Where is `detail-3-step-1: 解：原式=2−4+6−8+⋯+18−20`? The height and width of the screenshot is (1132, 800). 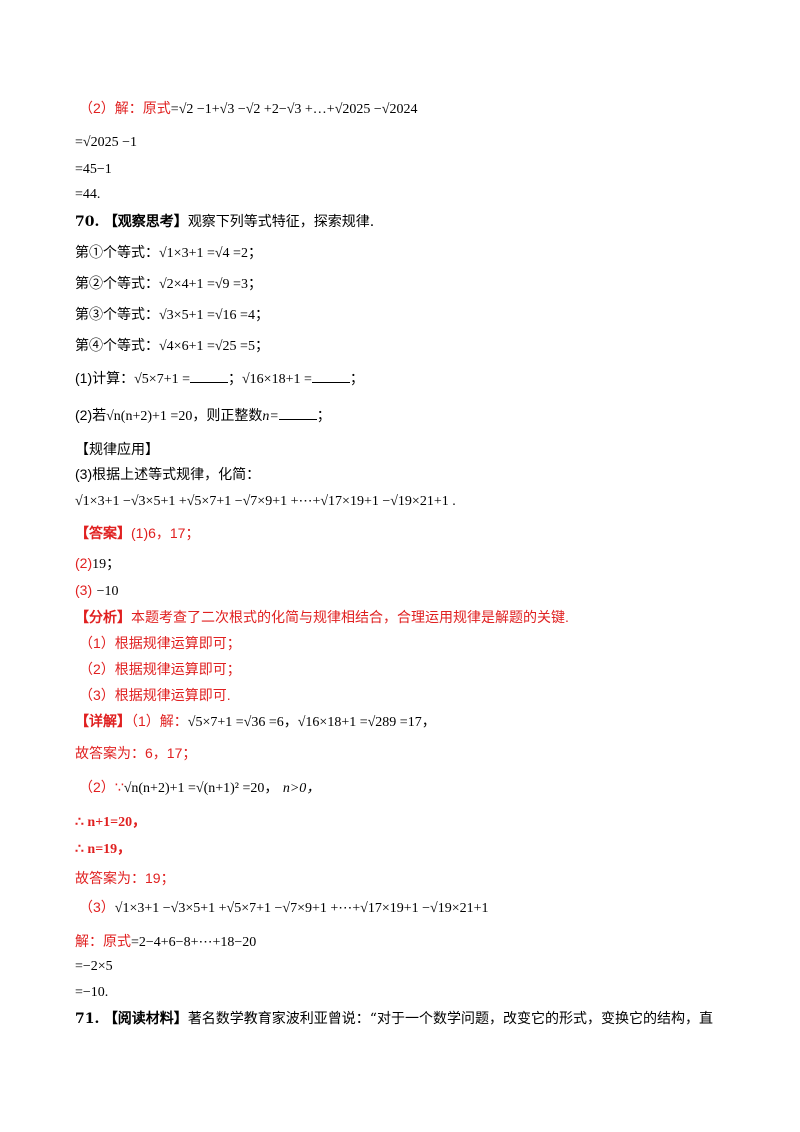
detail-3-step-1: 解：原式=2−4+6−8+⋯+18−20 is located at coordinates (165, 942).